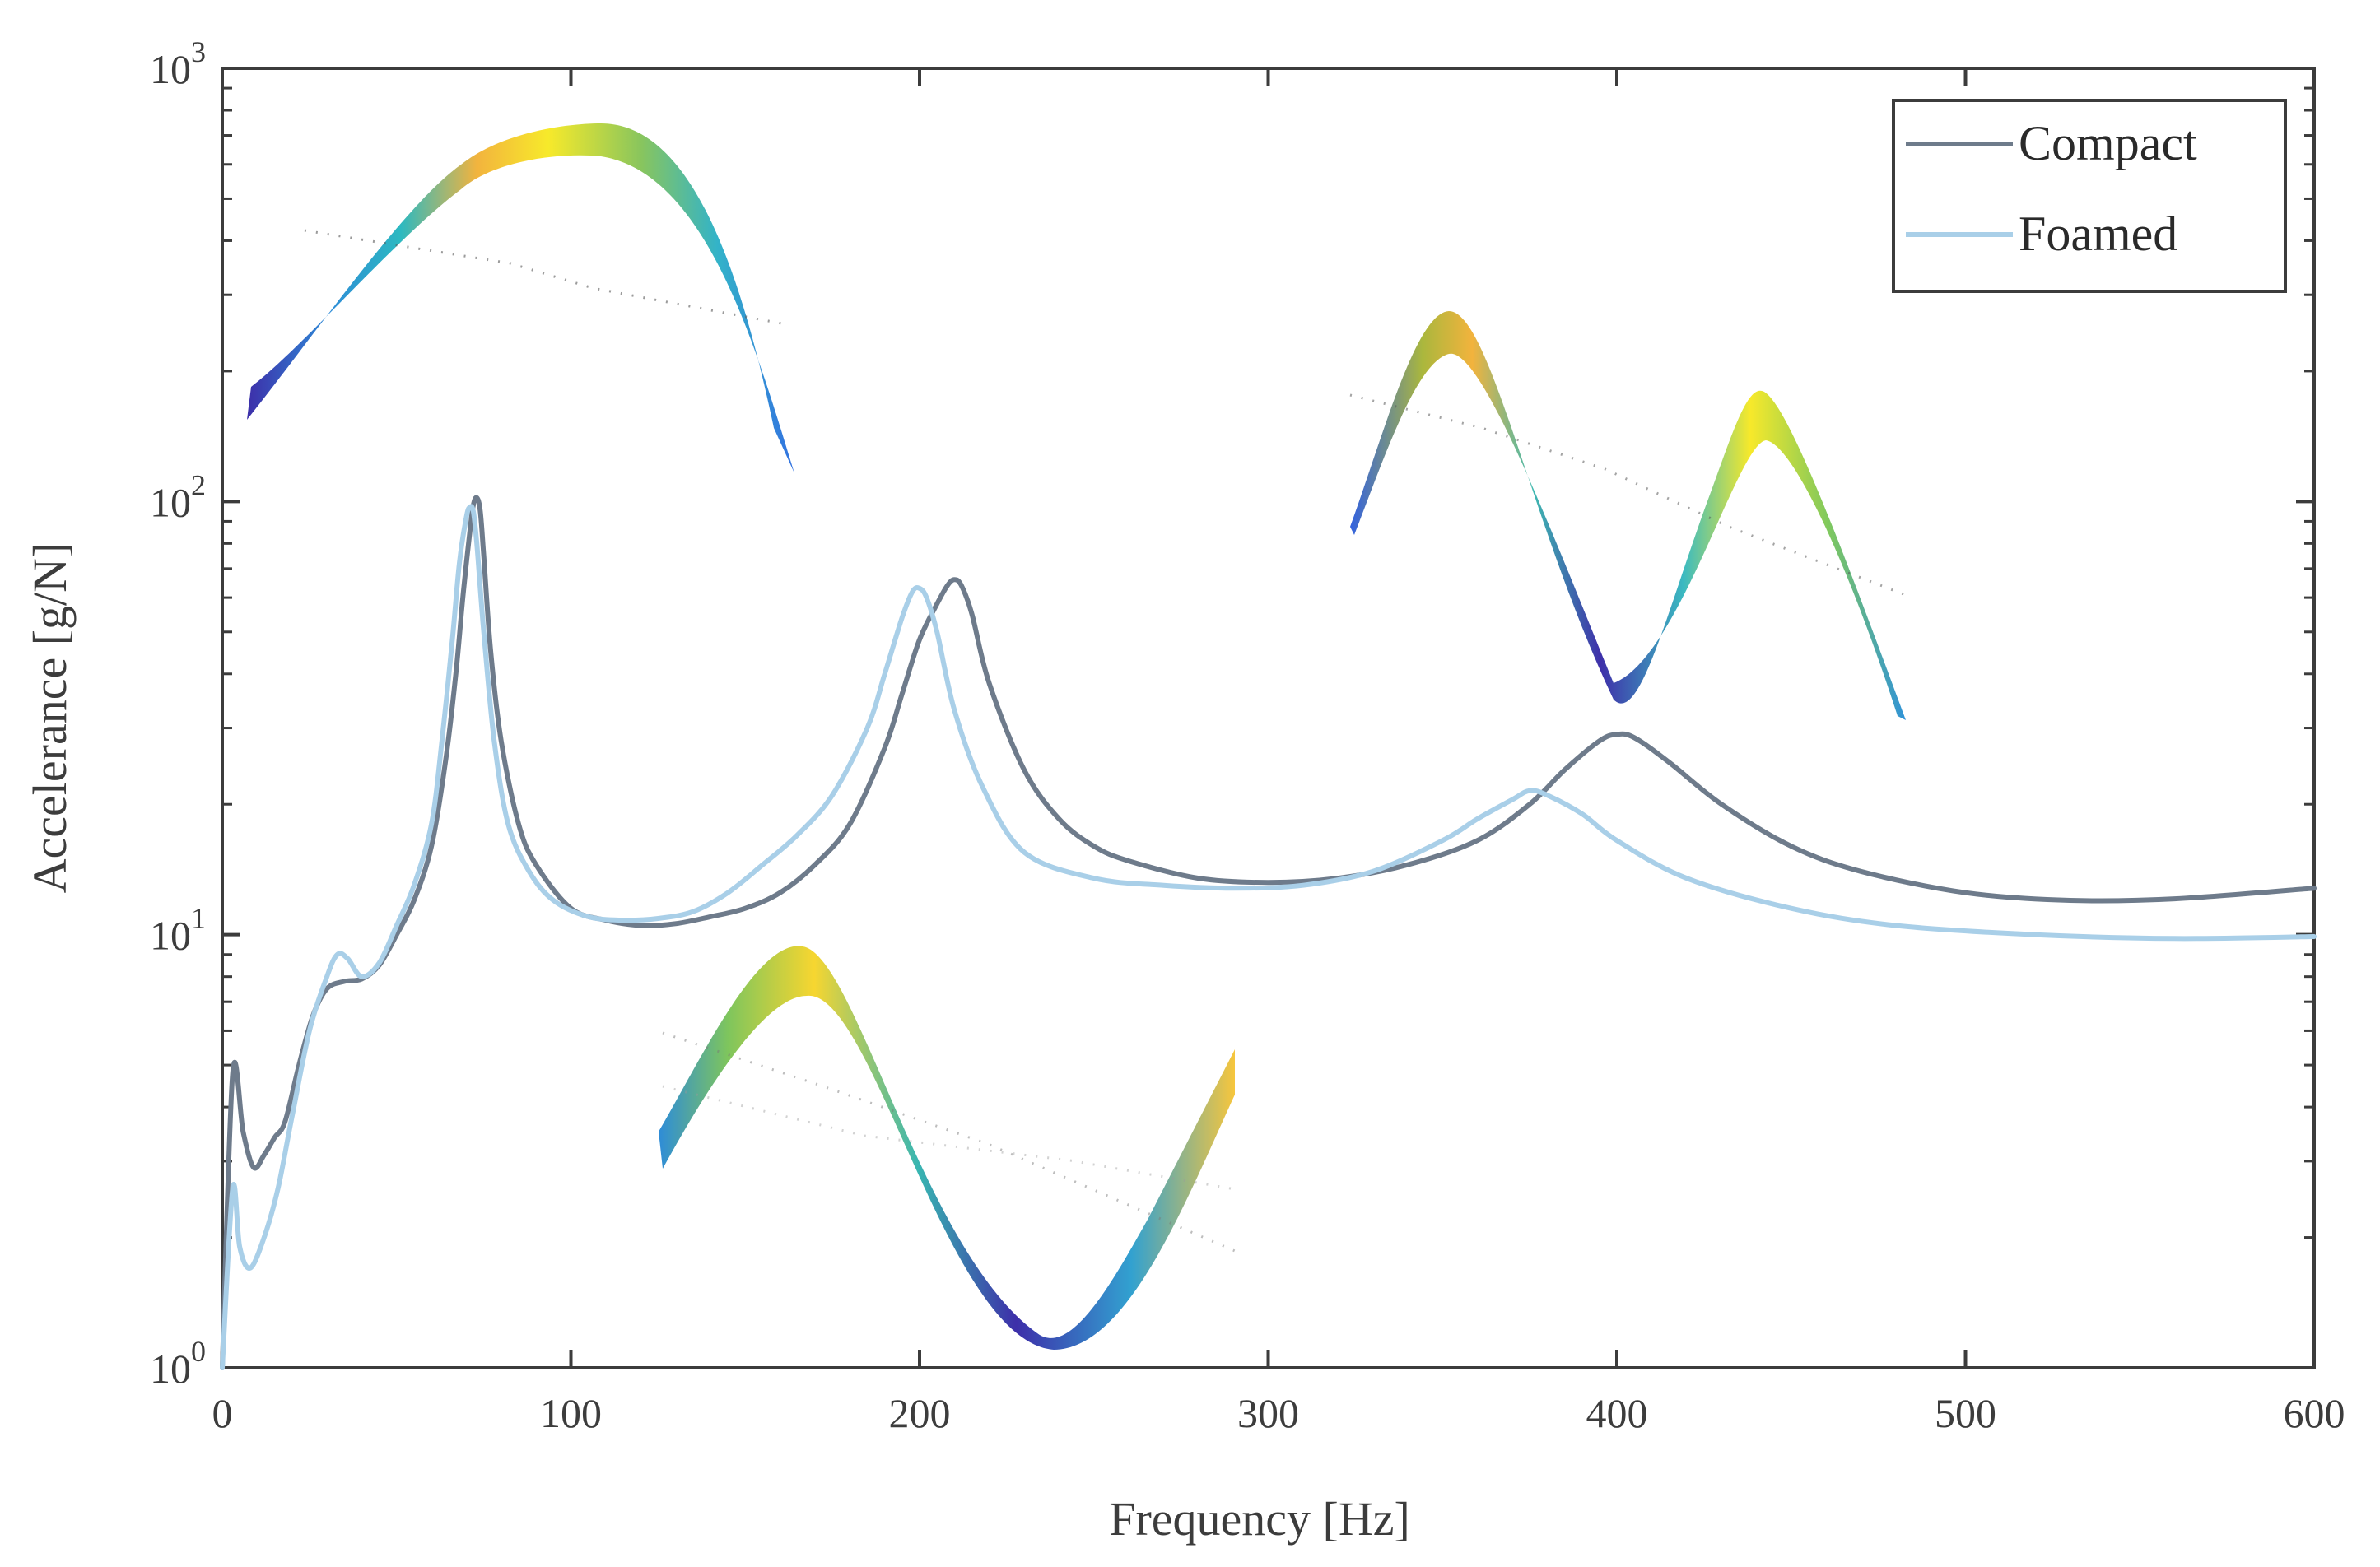 This screenshot has height=1567, width=2380. I want to click on legend-box, so click(2089, 196).